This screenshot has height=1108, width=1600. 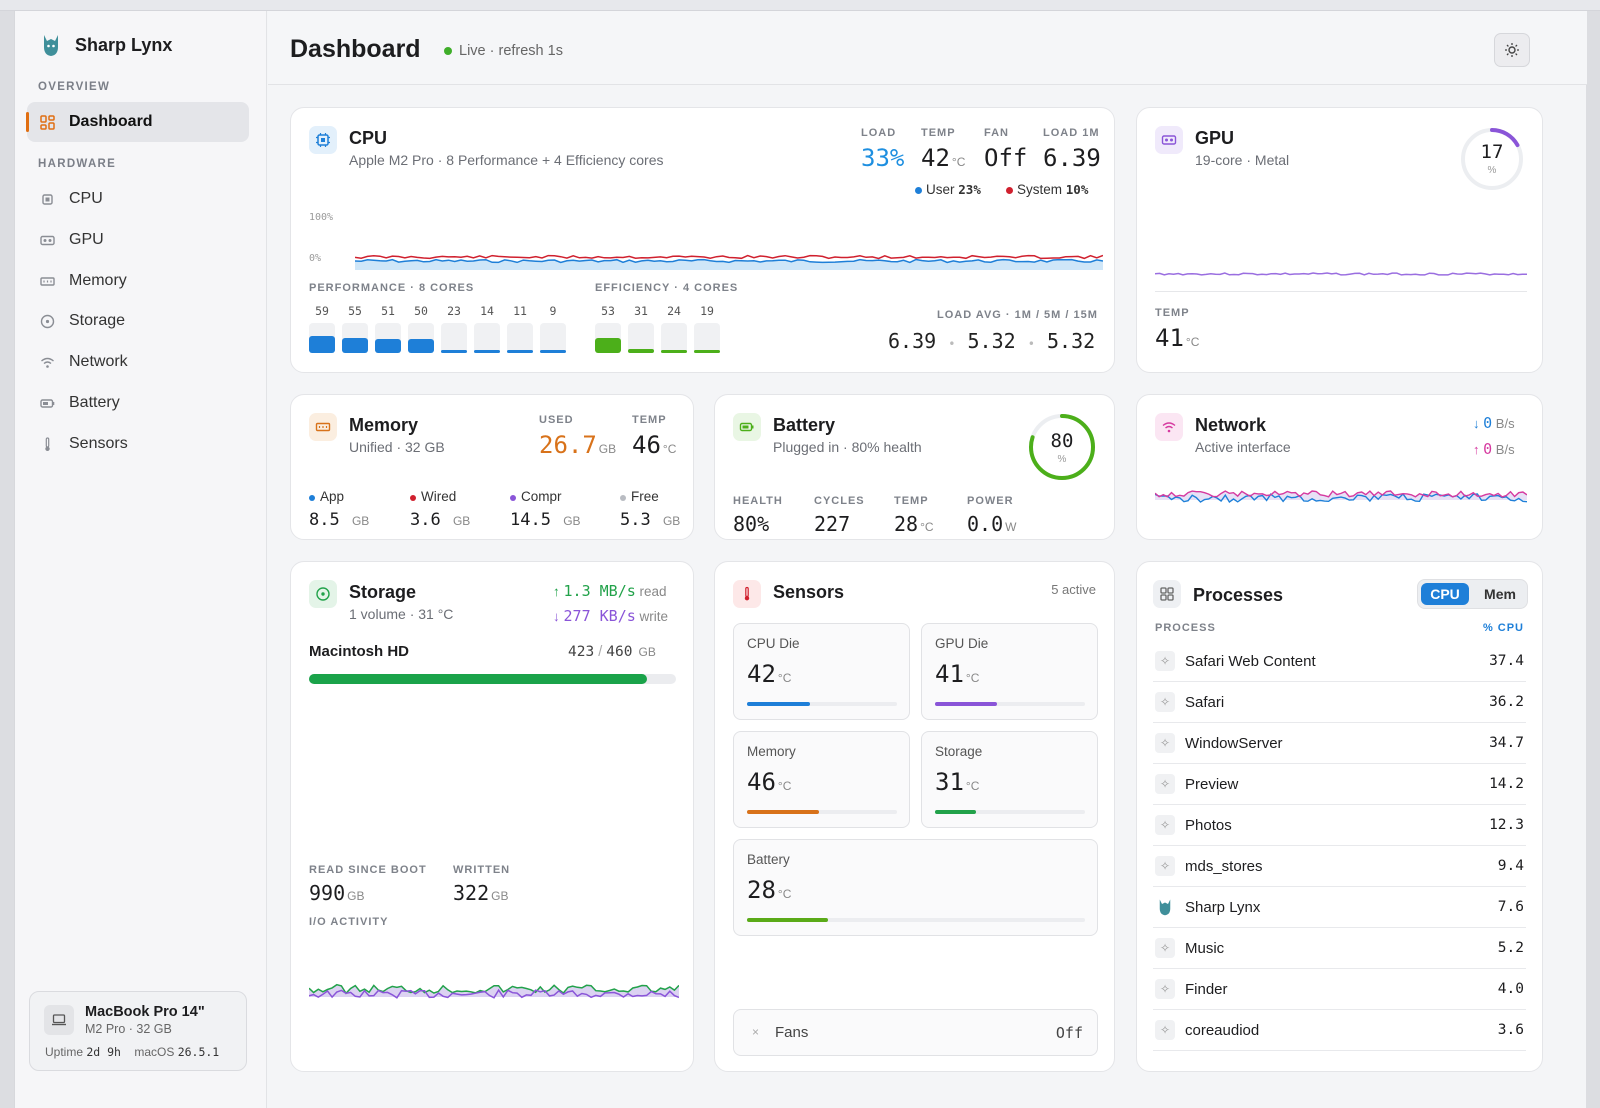 I want to click on process-row: ✧ Music 5.2, so click(x=1339, y=948).